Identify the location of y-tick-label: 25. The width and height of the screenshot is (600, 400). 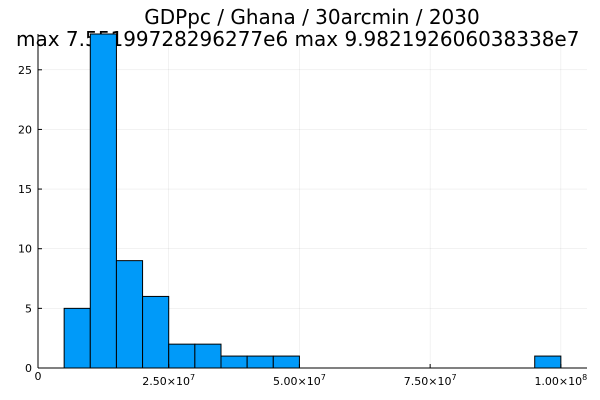
(25, 70).